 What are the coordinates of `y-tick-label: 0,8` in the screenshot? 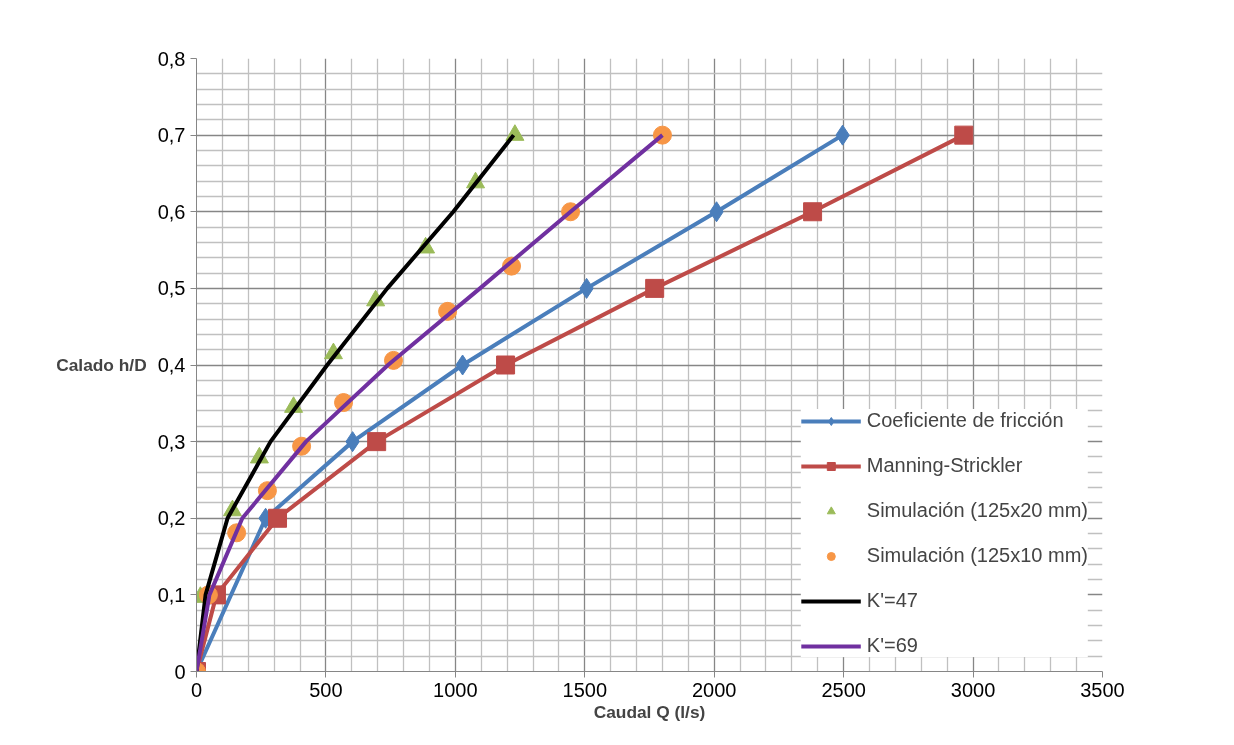 It's located at (171, 58).